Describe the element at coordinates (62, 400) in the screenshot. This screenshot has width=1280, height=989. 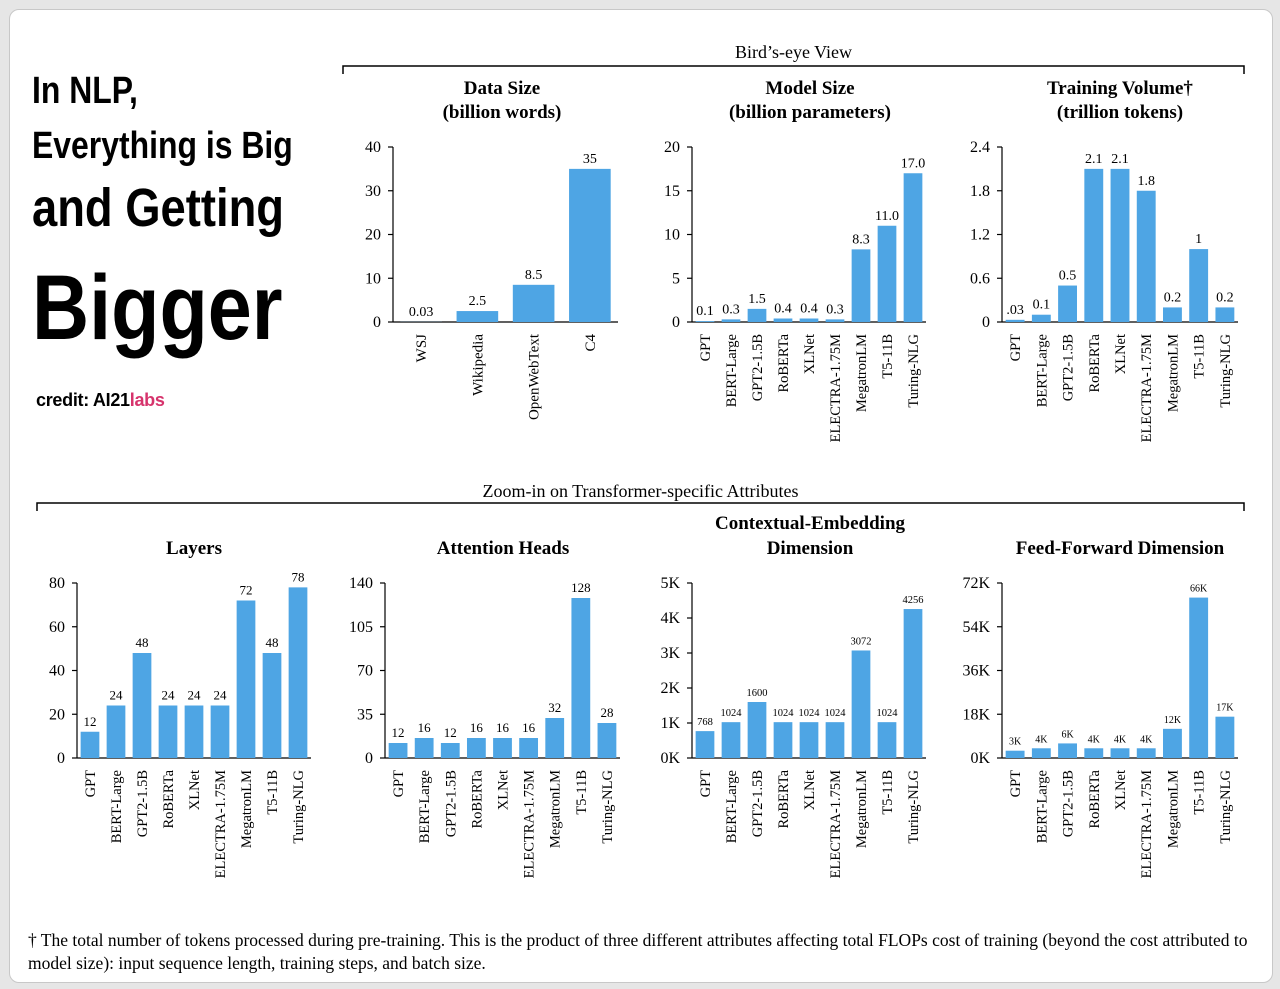
I see `credit-prefix: credit:` at that location.